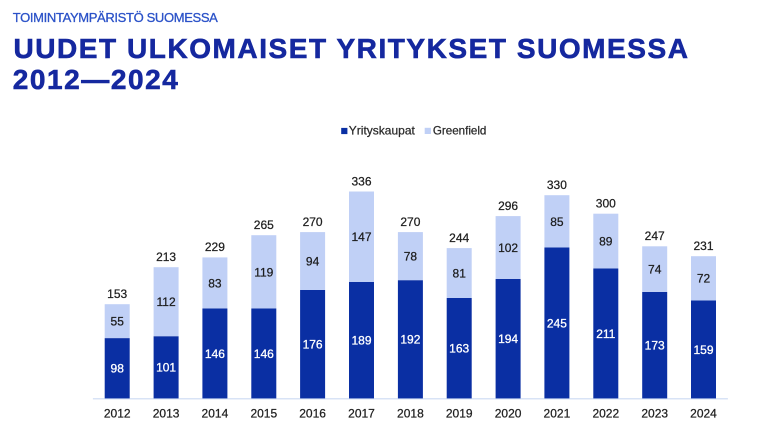 This screenshot has width=768, height=437. What do you see at coordinates (118, 322) in the screenshot?
I see `svg-text: 55` at bounding box center [118, 322].